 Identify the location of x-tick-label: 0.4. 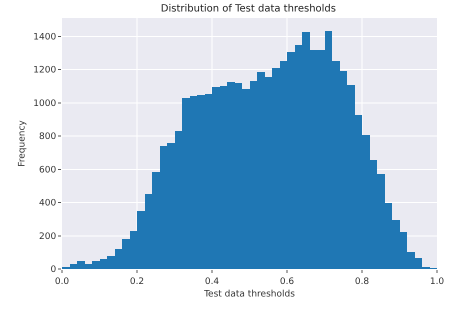
(212, 281).